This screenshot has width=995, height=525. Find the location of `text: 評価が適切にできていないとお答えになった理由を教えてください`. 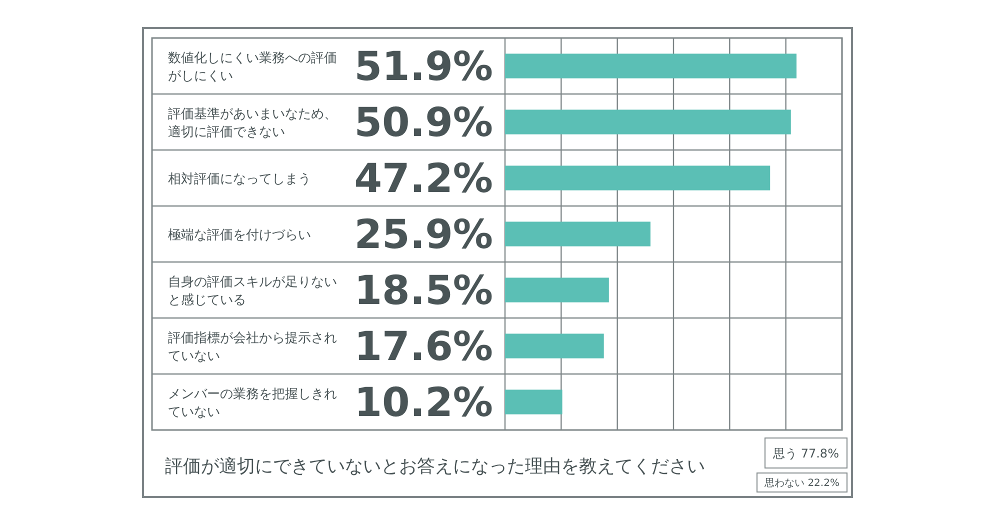

text: 評価が適切にできていないとお答えになった理由を教えてください is located at coordinates (435, 466).